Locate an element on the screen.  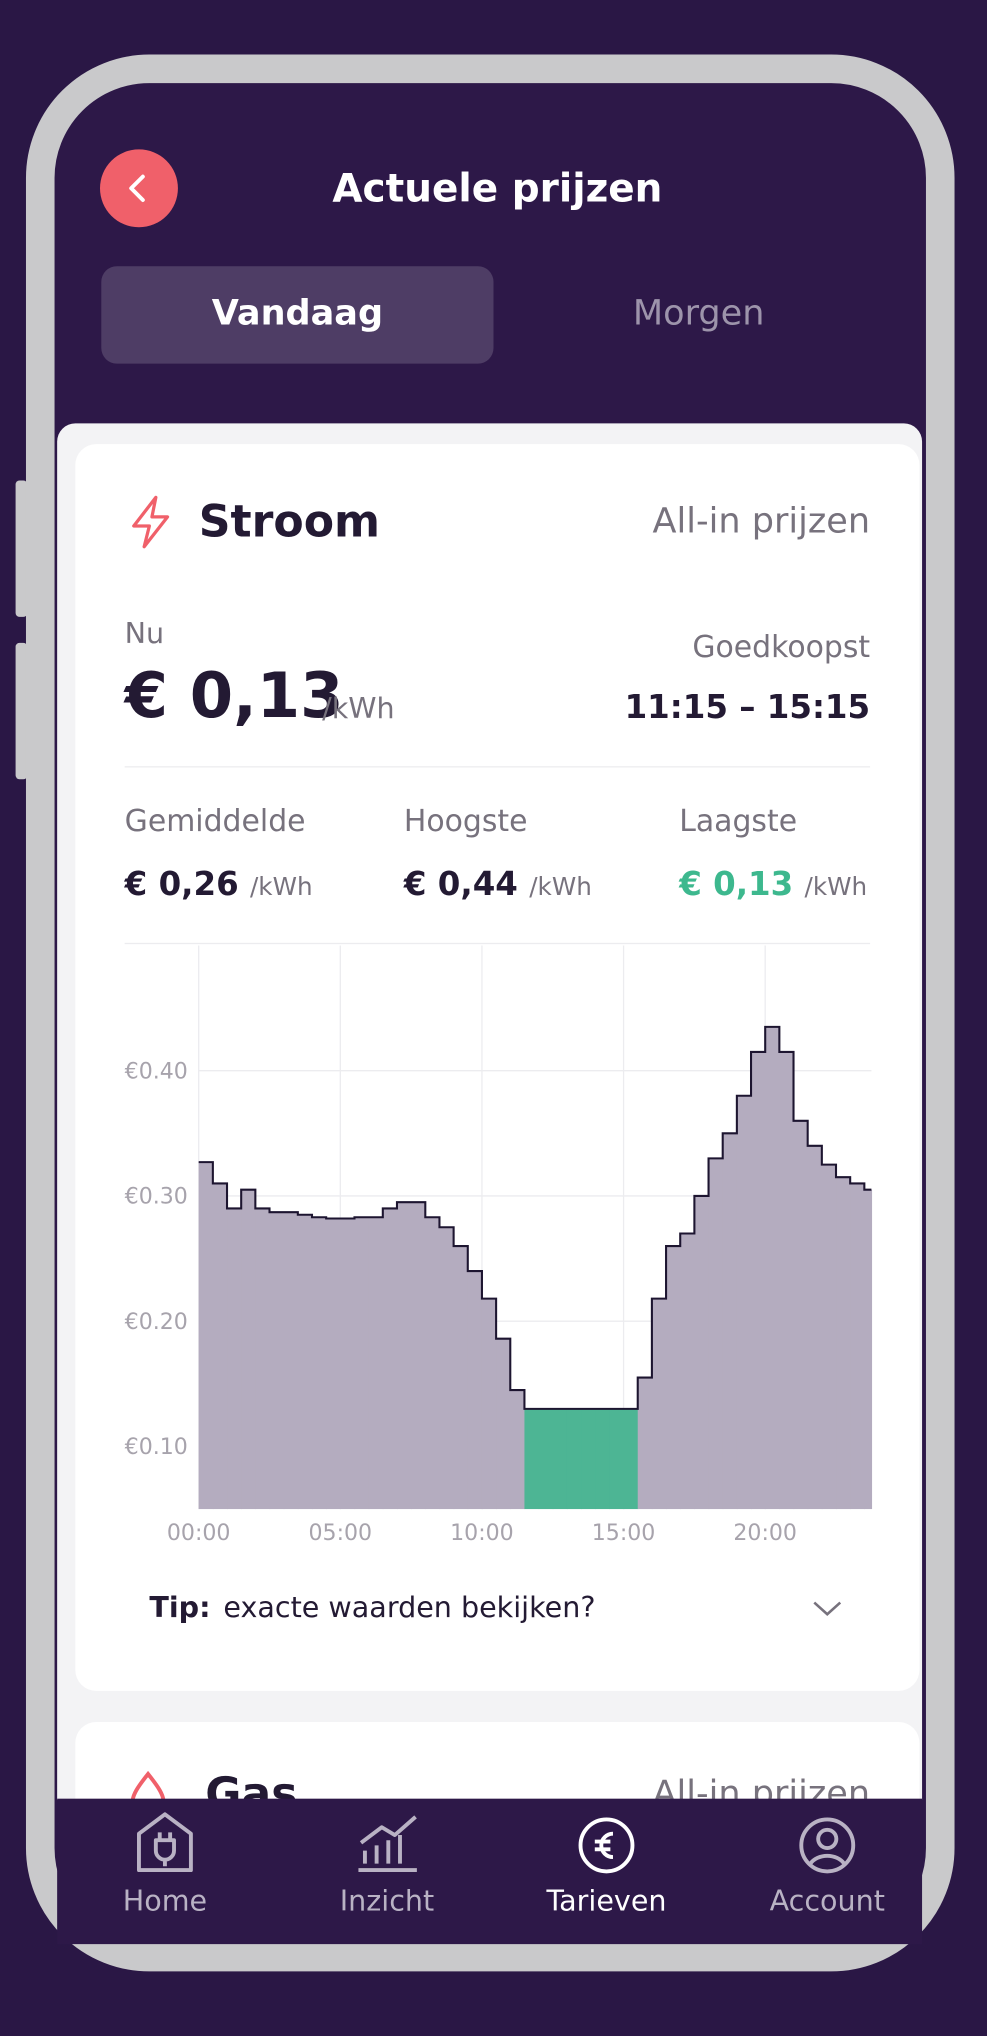
tarieven-icon is located at coordinates (606, 1845).